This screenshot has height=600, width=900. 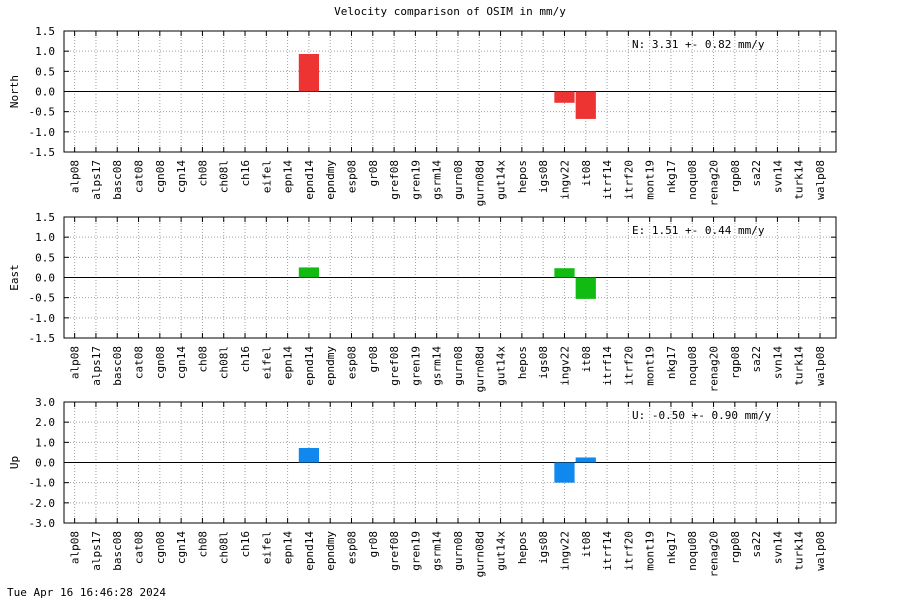 What do you see at coordinates (820, 366) in the screenshot?
I see `east-category-label: walp08` at bounding box center [820, 366].